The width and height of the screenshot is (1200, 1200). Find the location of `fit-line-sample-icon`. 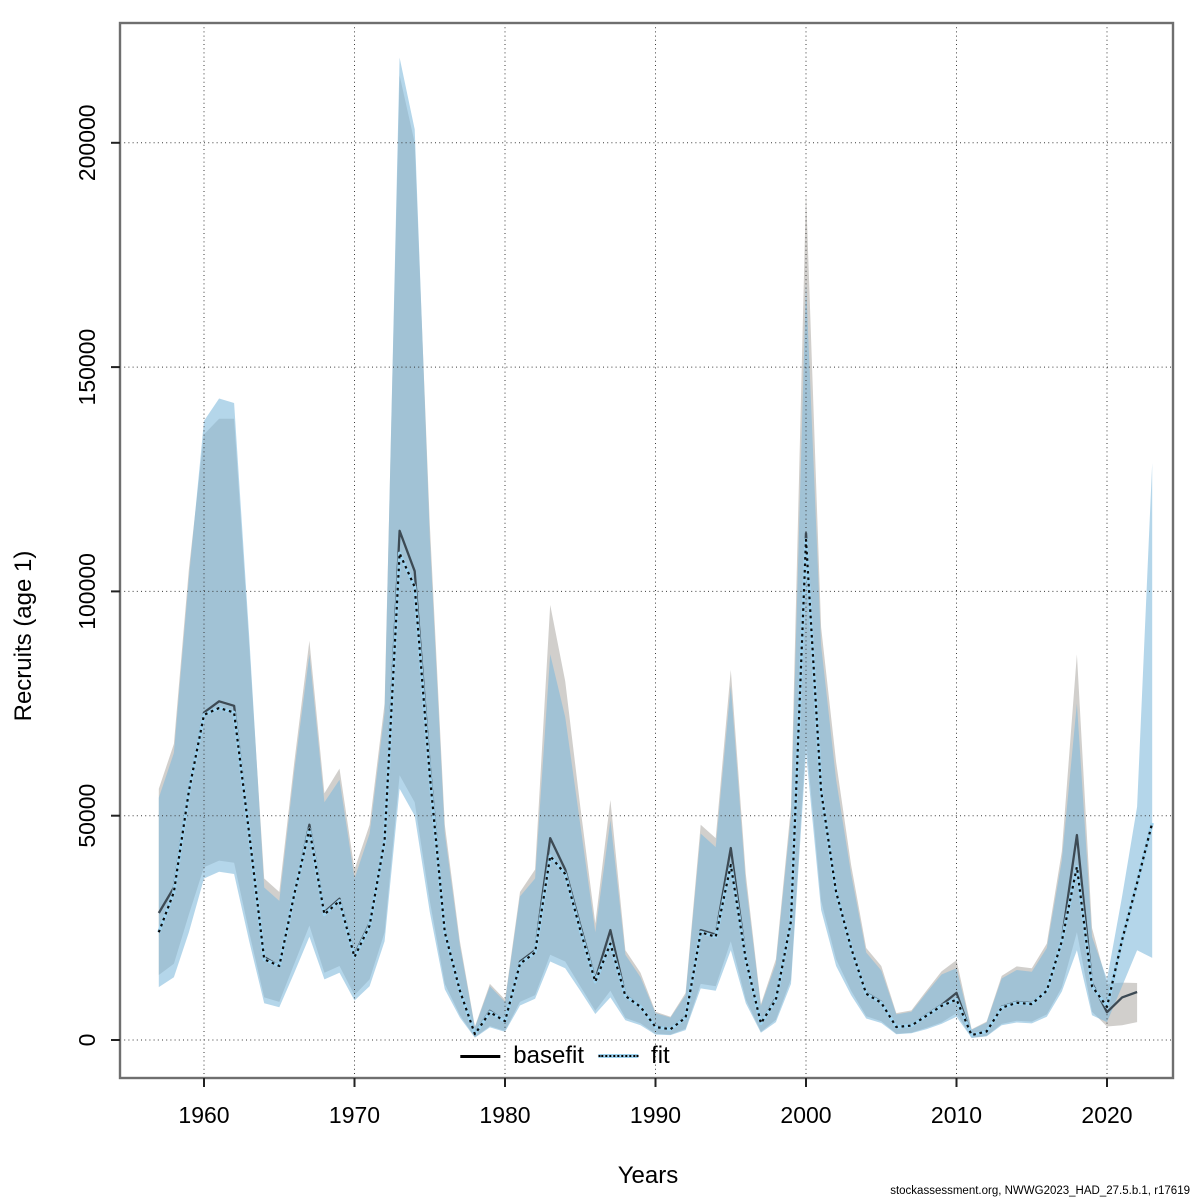

fit-line-sample-icon is located at coordinates (618, 1056).